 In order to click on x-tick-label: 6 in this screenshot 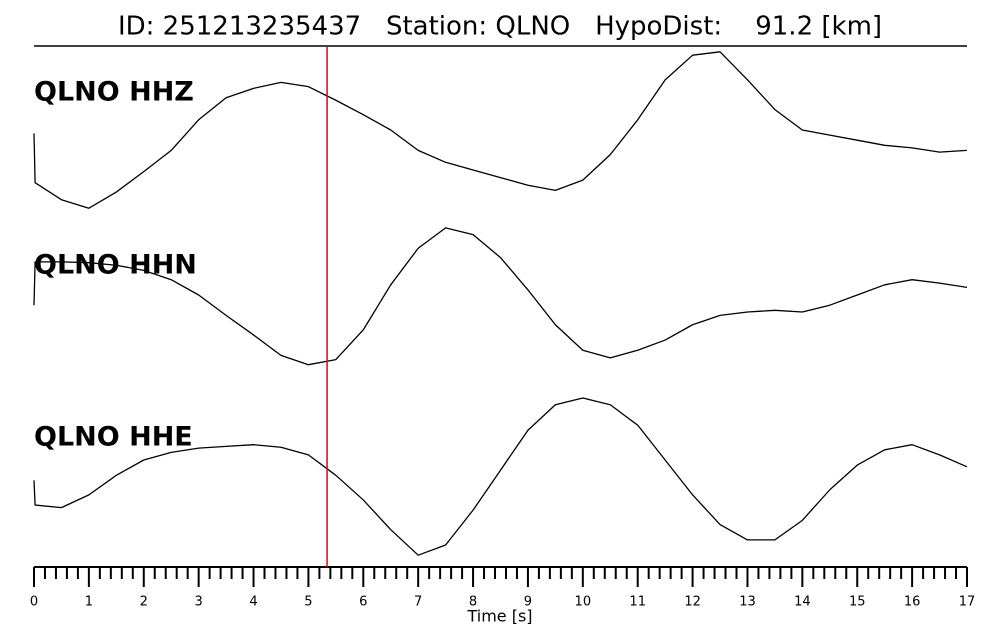, I will do `click(363, 602)`.